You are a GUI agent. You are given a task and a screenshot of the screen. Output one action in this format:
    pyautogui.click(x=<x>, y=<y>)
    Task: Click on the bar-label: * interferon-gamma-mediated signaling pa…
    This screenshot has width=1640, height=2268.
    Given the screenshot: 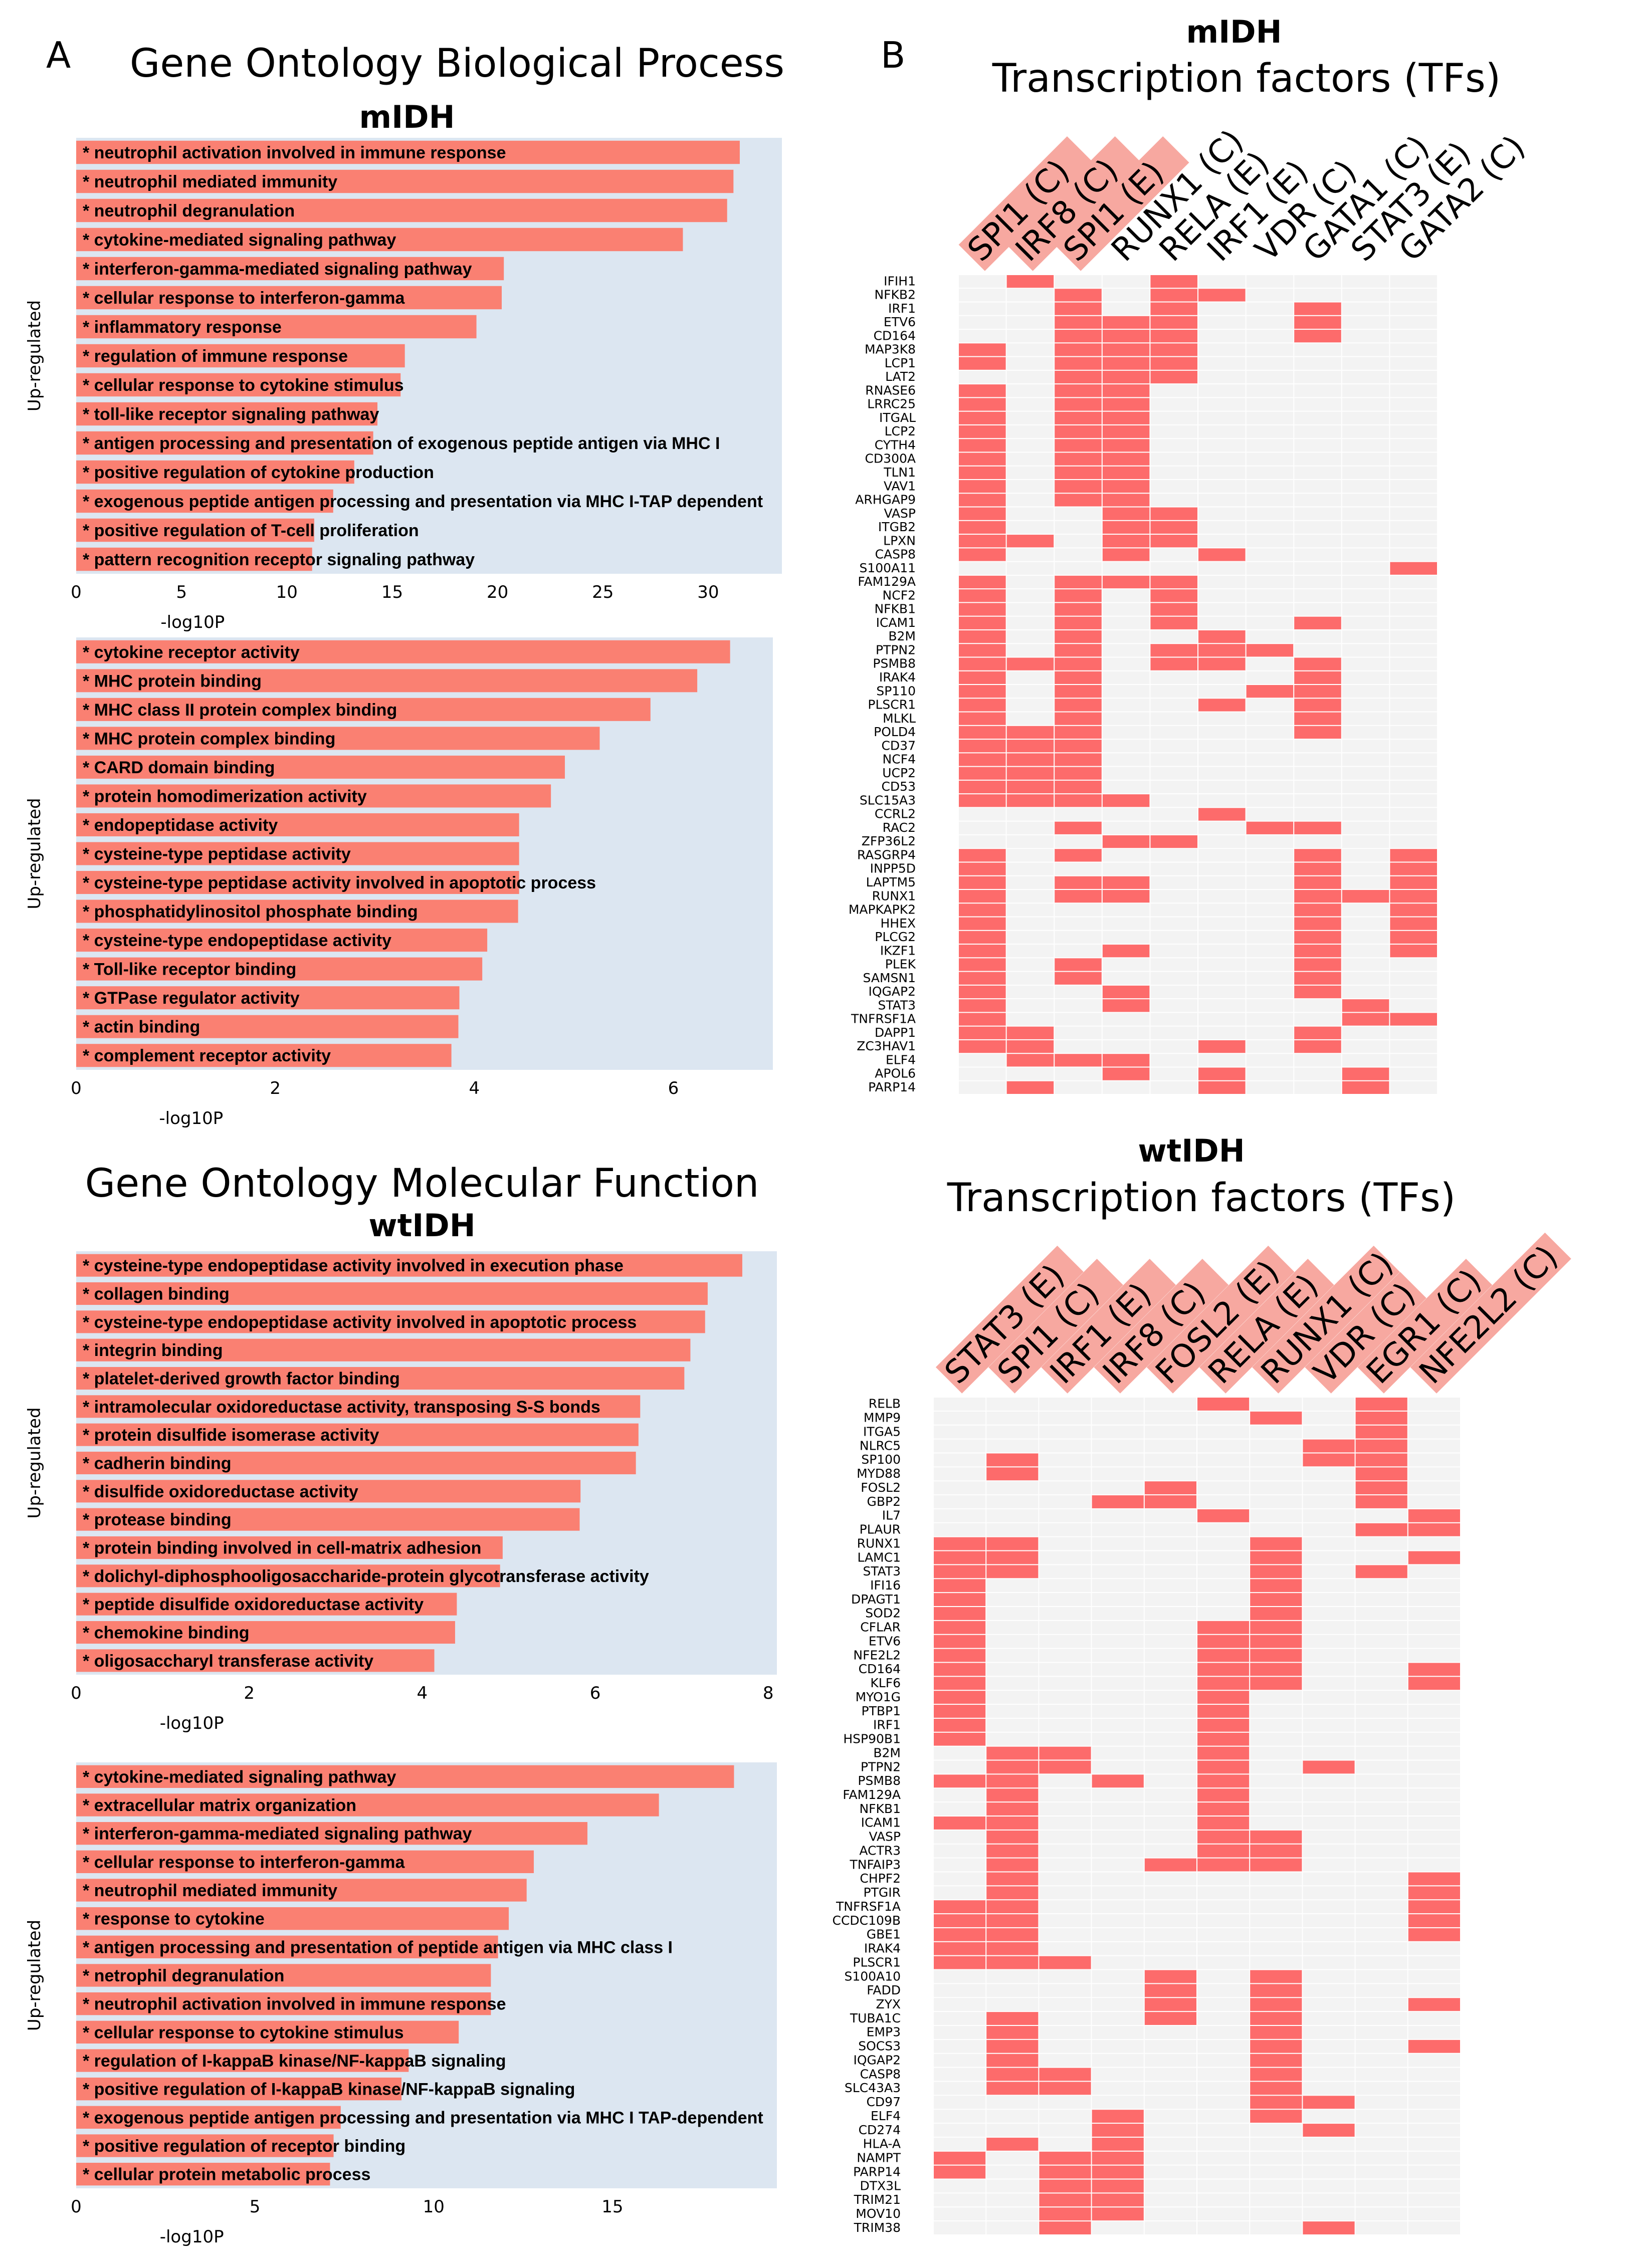 What is the action you would take?
    pyautogui.click(x=277, y=269)
    